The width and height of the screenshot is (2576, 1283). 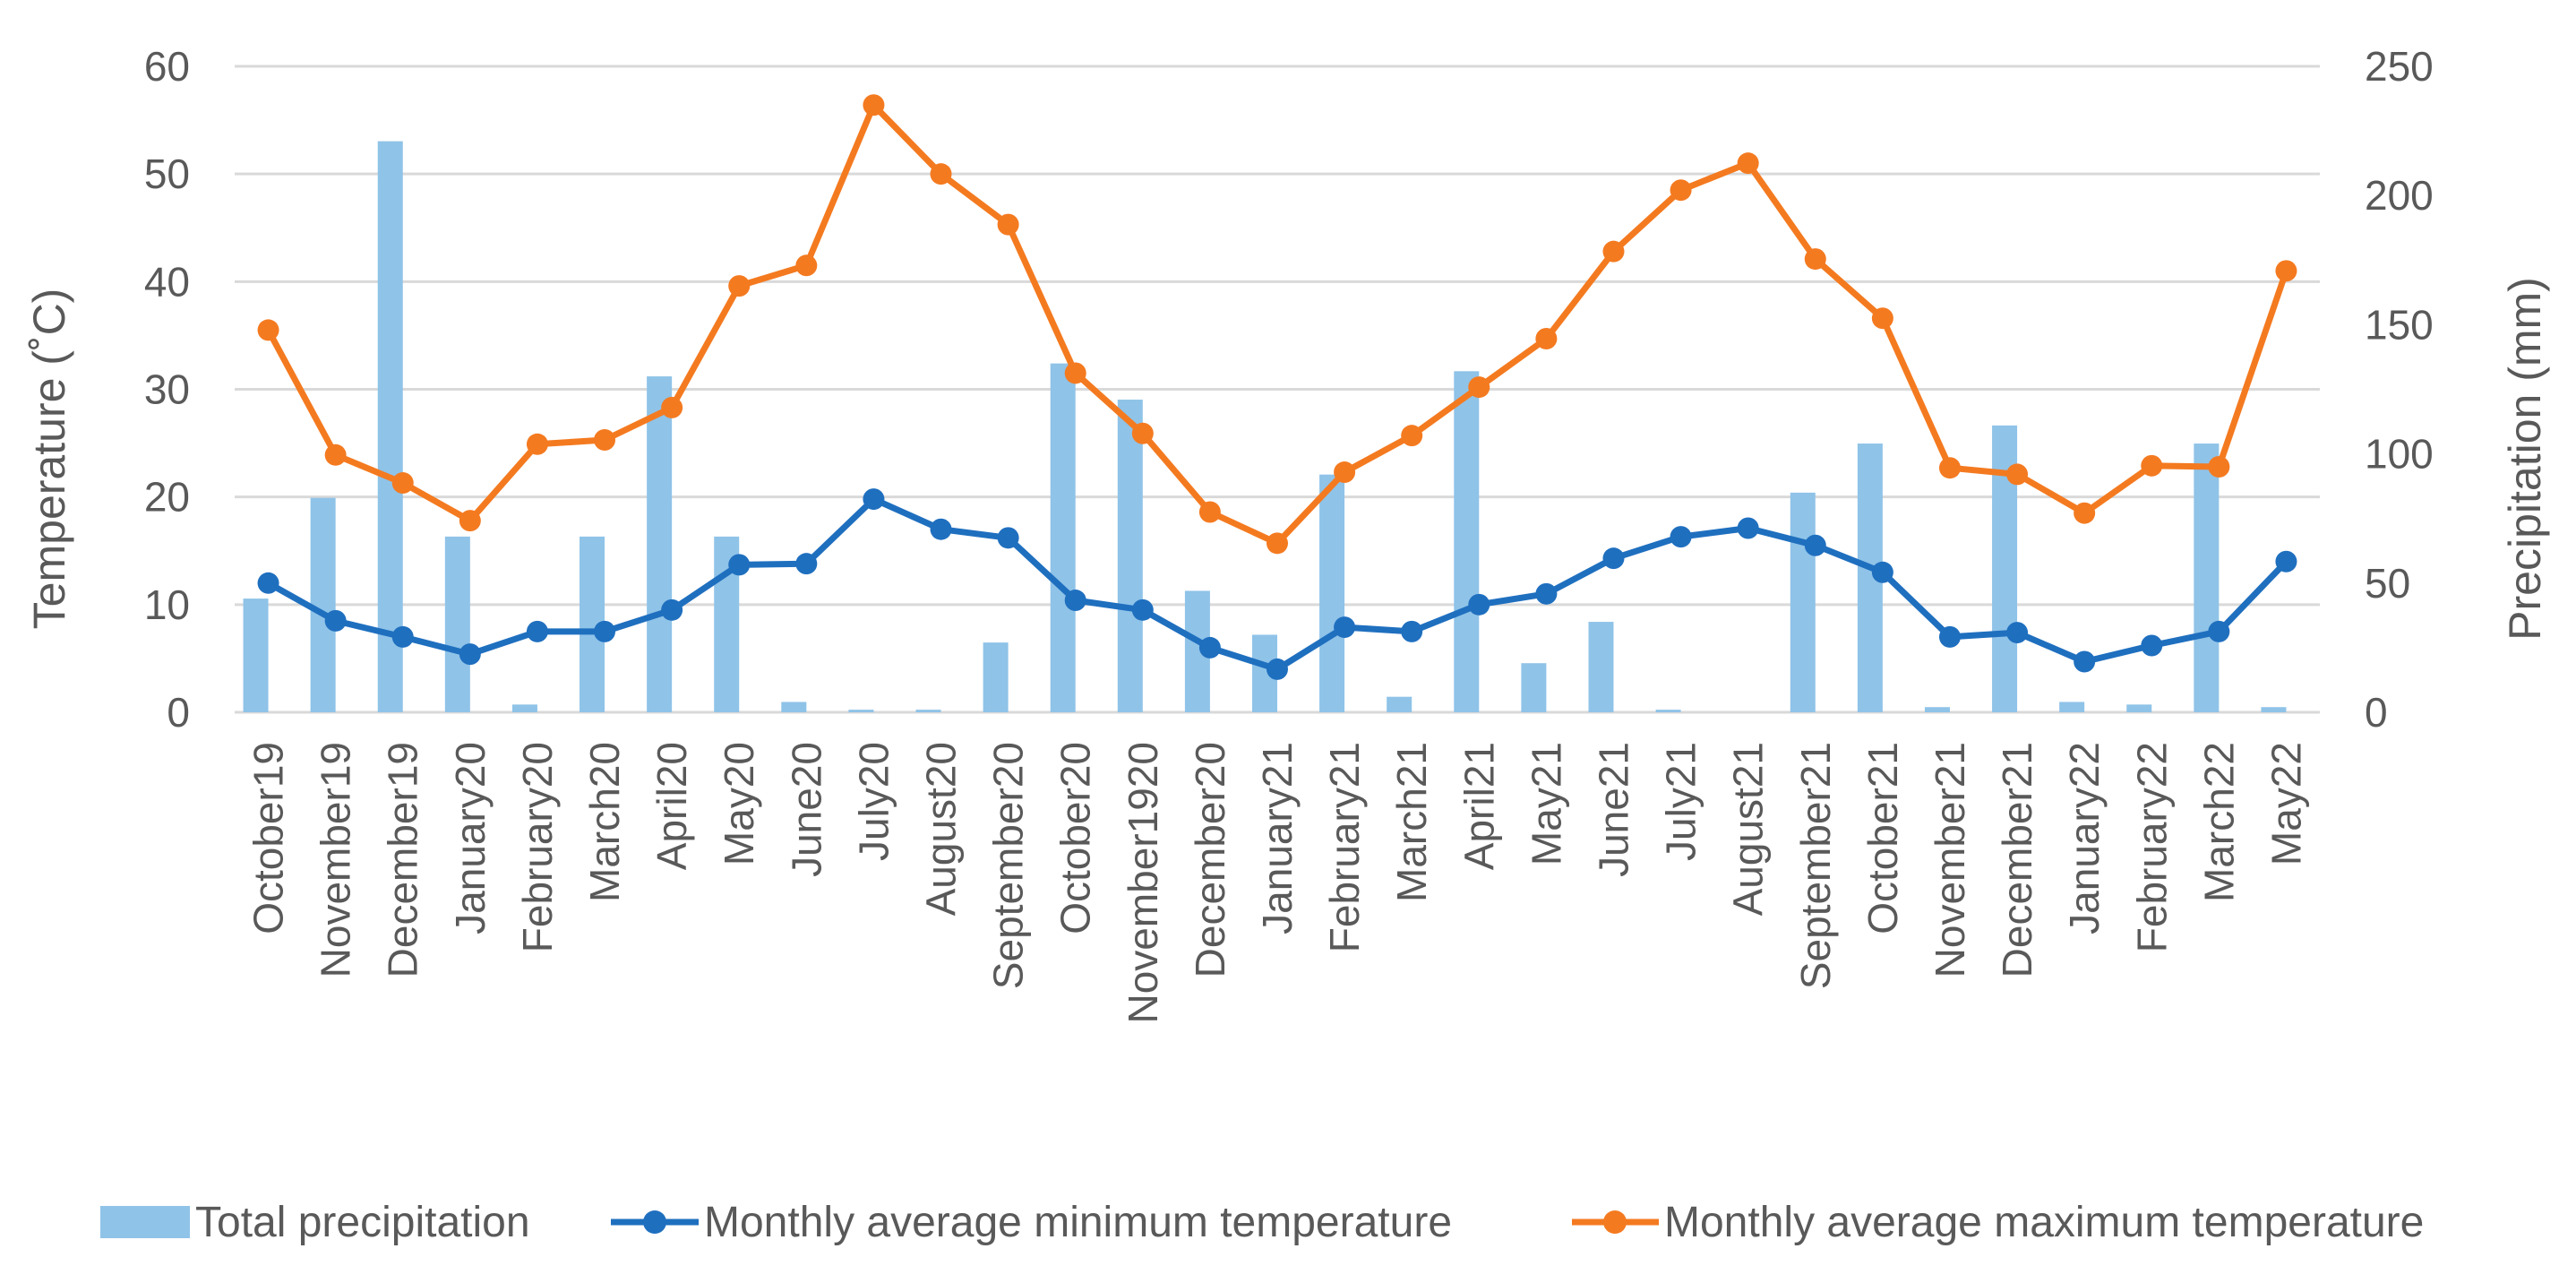 I want to click on legend-swatch-precipitation, so click(x=145, y=1222).